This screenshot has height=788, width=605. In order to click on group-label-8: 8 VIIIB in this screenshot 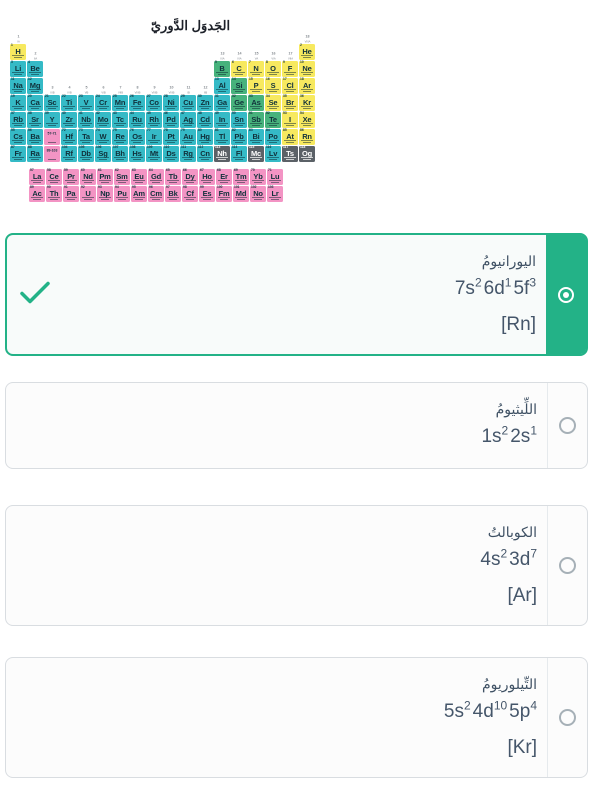, I will do `click(137, 90)`.